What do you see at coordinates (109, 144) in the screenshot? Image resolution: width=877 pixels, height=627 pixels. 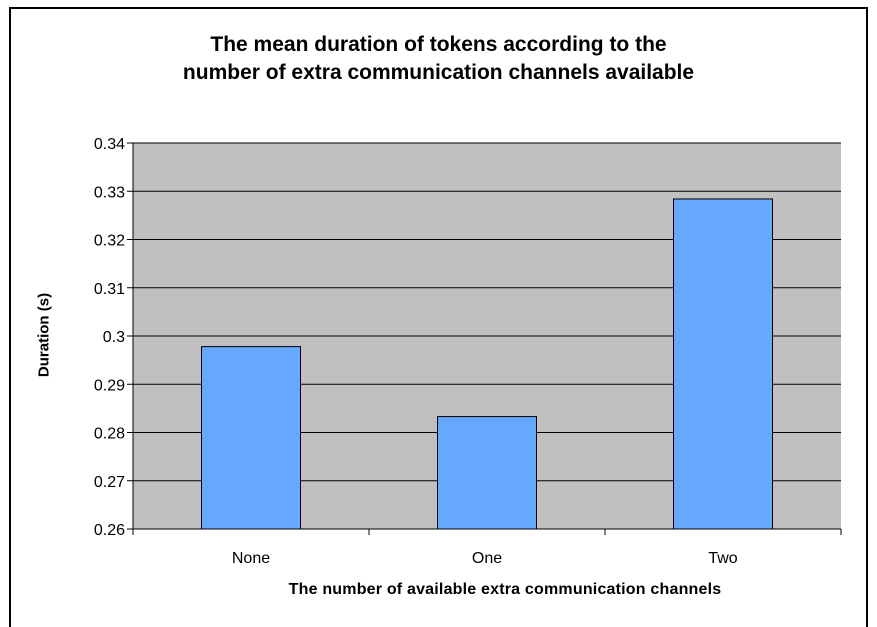 I see `y-tick-label: 0.34` at bounding box center [109, 144].